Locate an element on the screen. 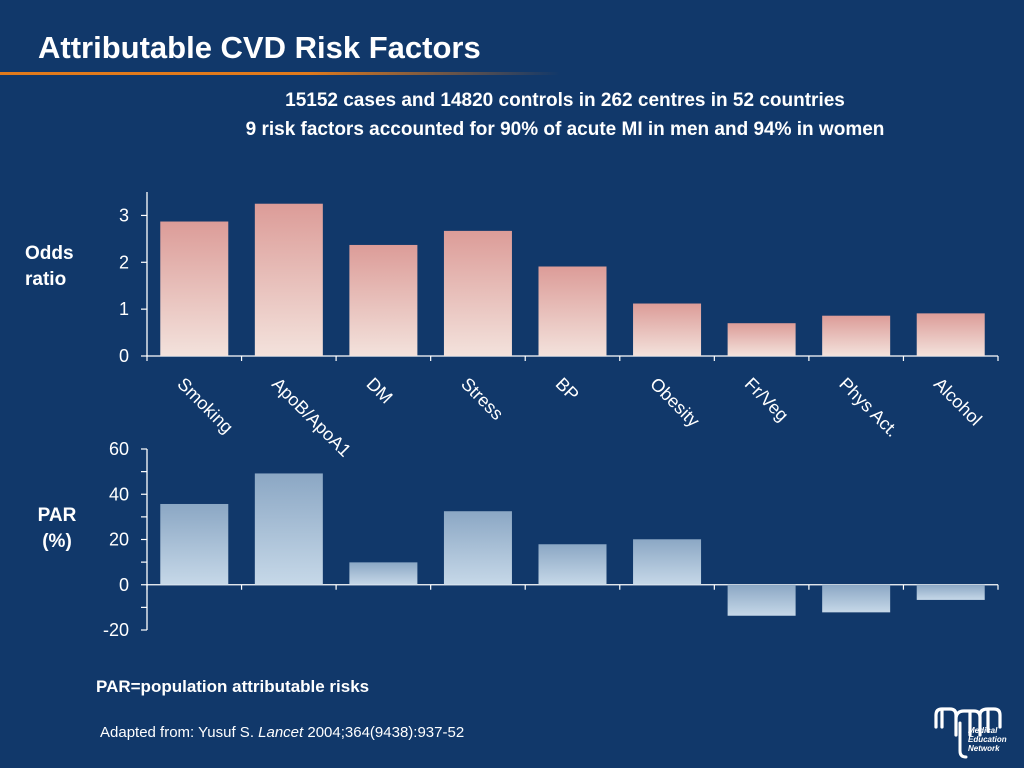 This screenshot has width=1024, height=768. category-label: DM is located at coordinates (380, 391).